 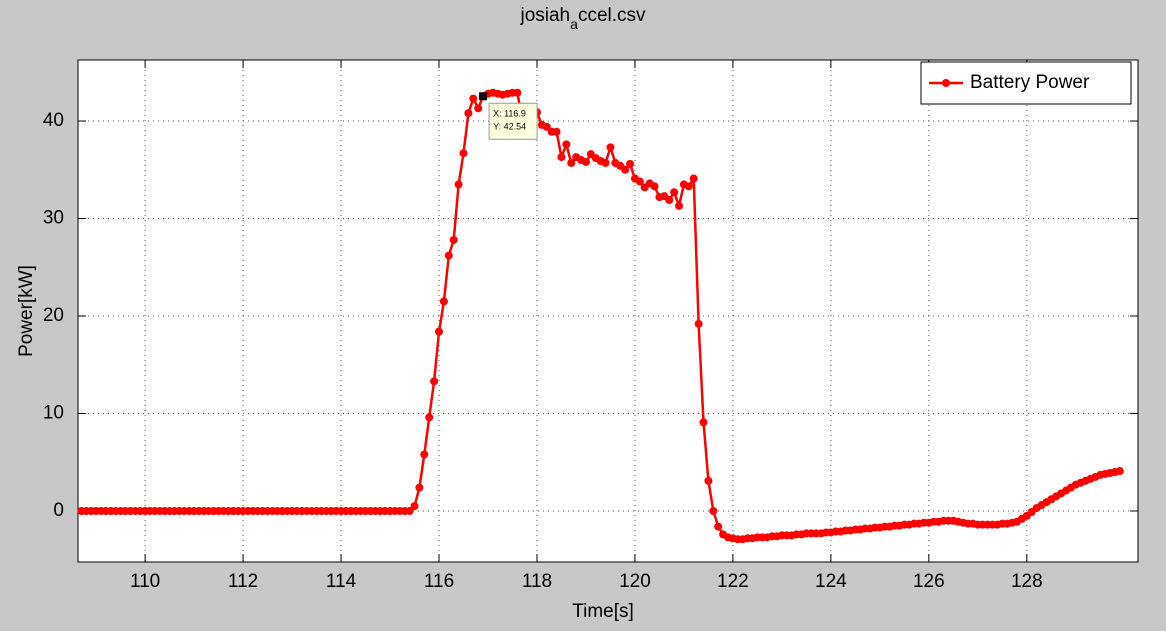 What do you see at coordinates (831, 581) in the screenshot?
I see `x-tick-label: 124` at bounding box center [831, 581].